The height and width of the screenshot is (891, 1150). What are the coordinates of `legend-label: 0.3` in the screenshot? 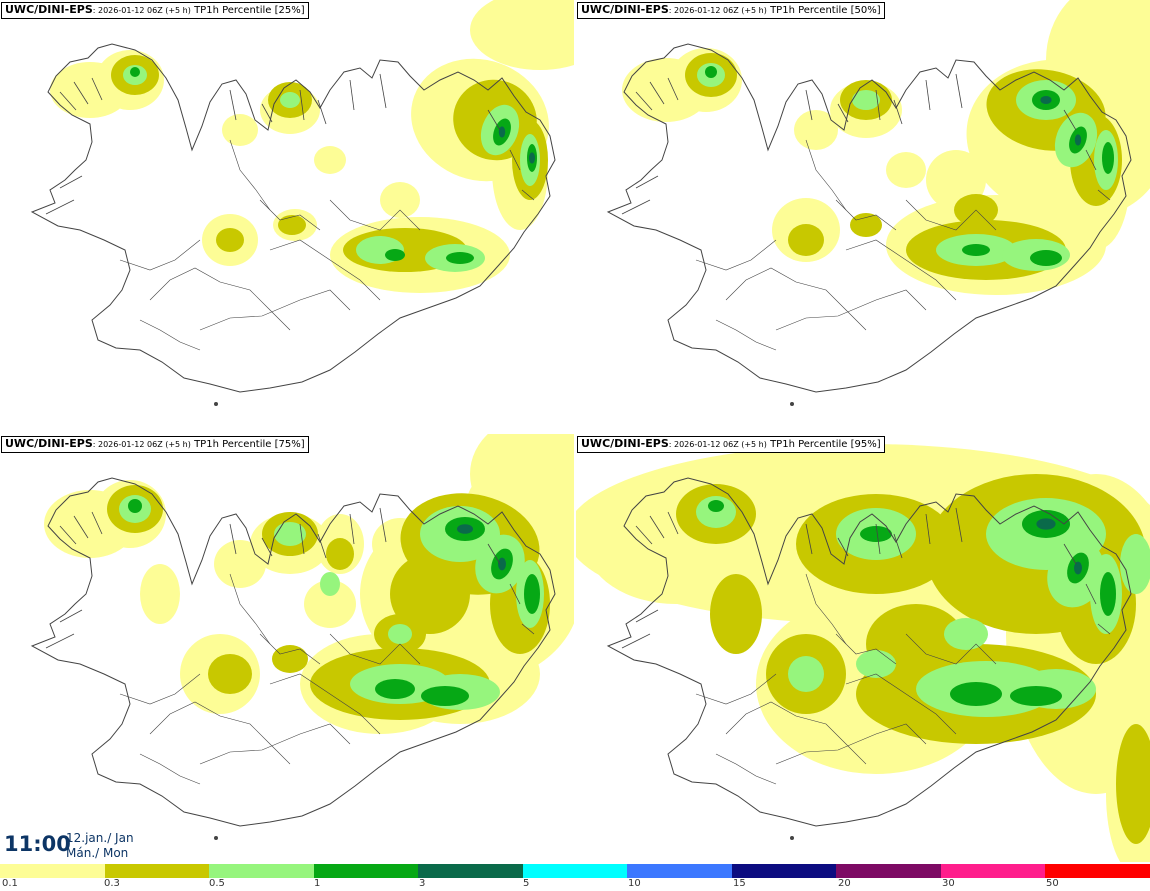 It's located at (112, 883).